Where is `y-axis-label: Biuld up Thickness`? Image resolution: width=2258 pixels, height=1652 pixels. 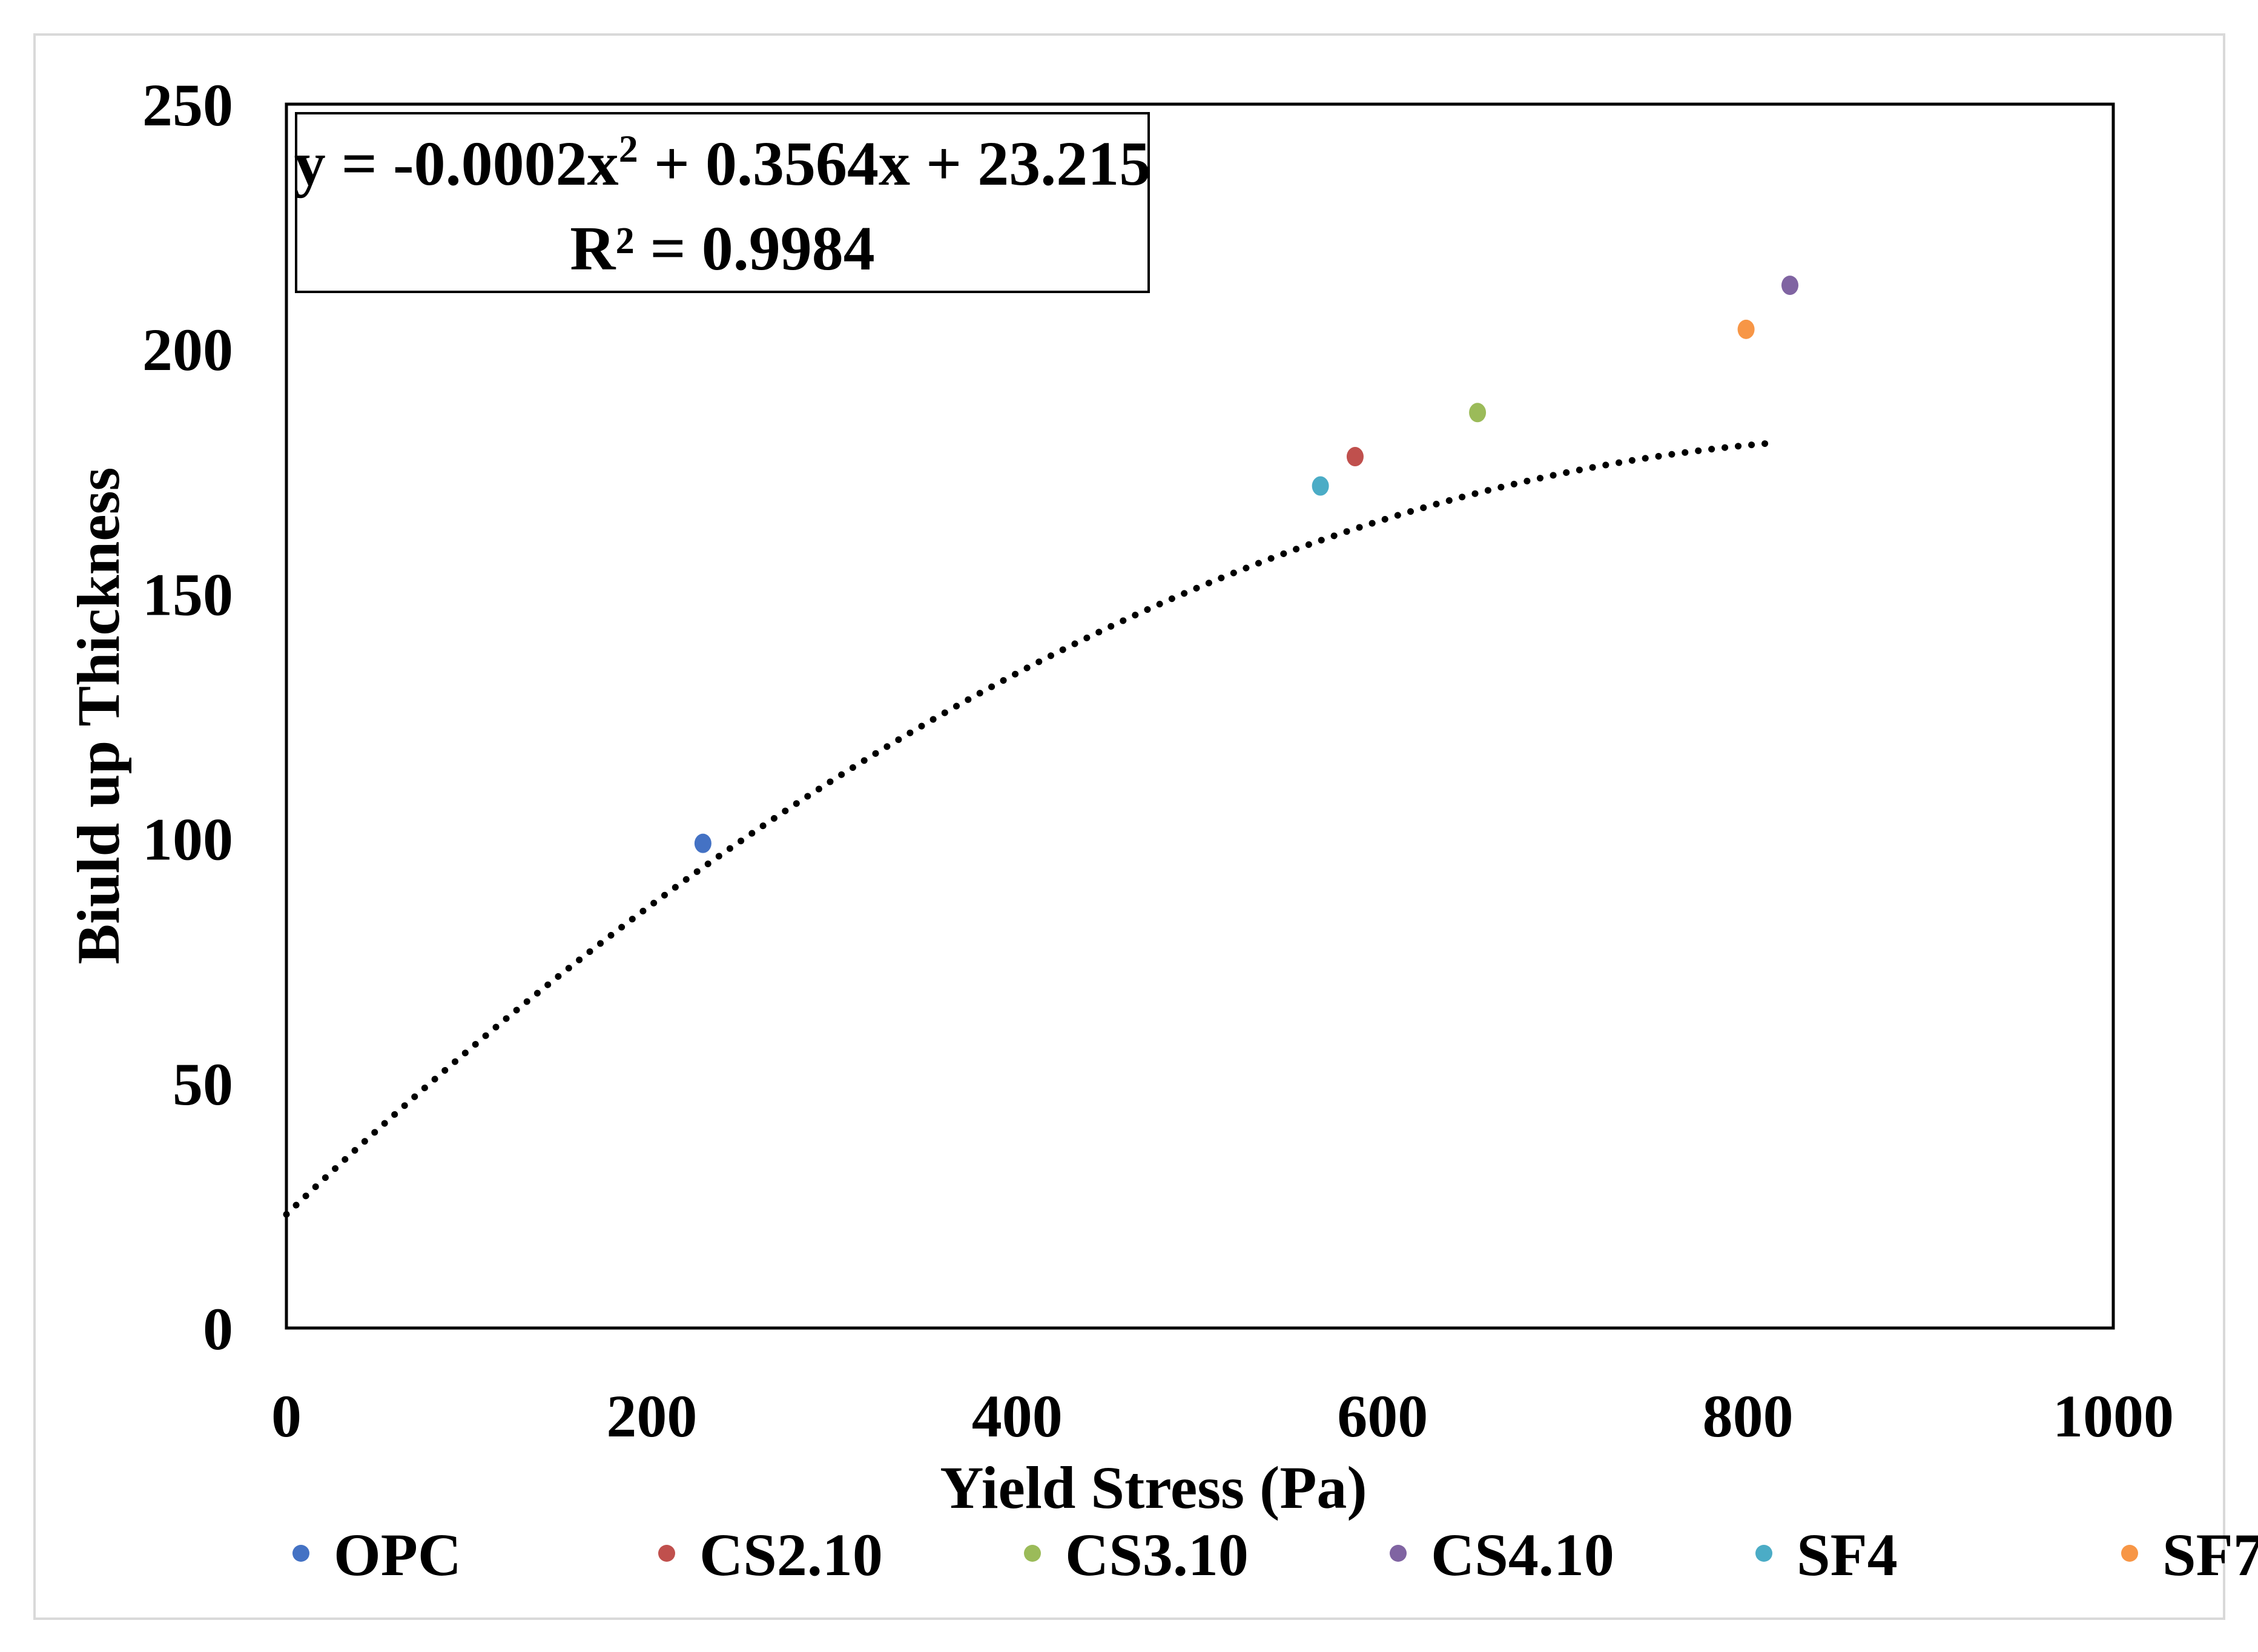 y-axis-label: Biuld up Thickness is located at coordinates (99, 716).